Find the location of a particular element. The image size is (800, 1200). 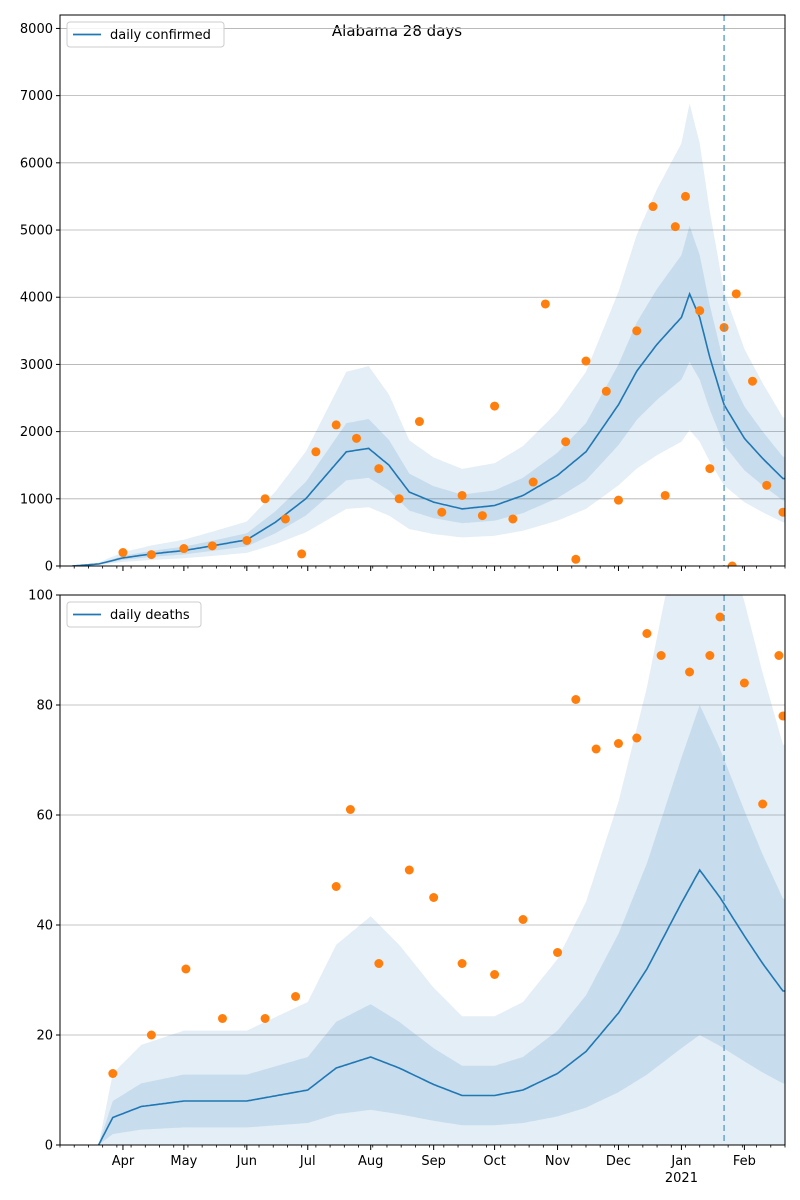

legend-box is located at coordinates (134, 614).